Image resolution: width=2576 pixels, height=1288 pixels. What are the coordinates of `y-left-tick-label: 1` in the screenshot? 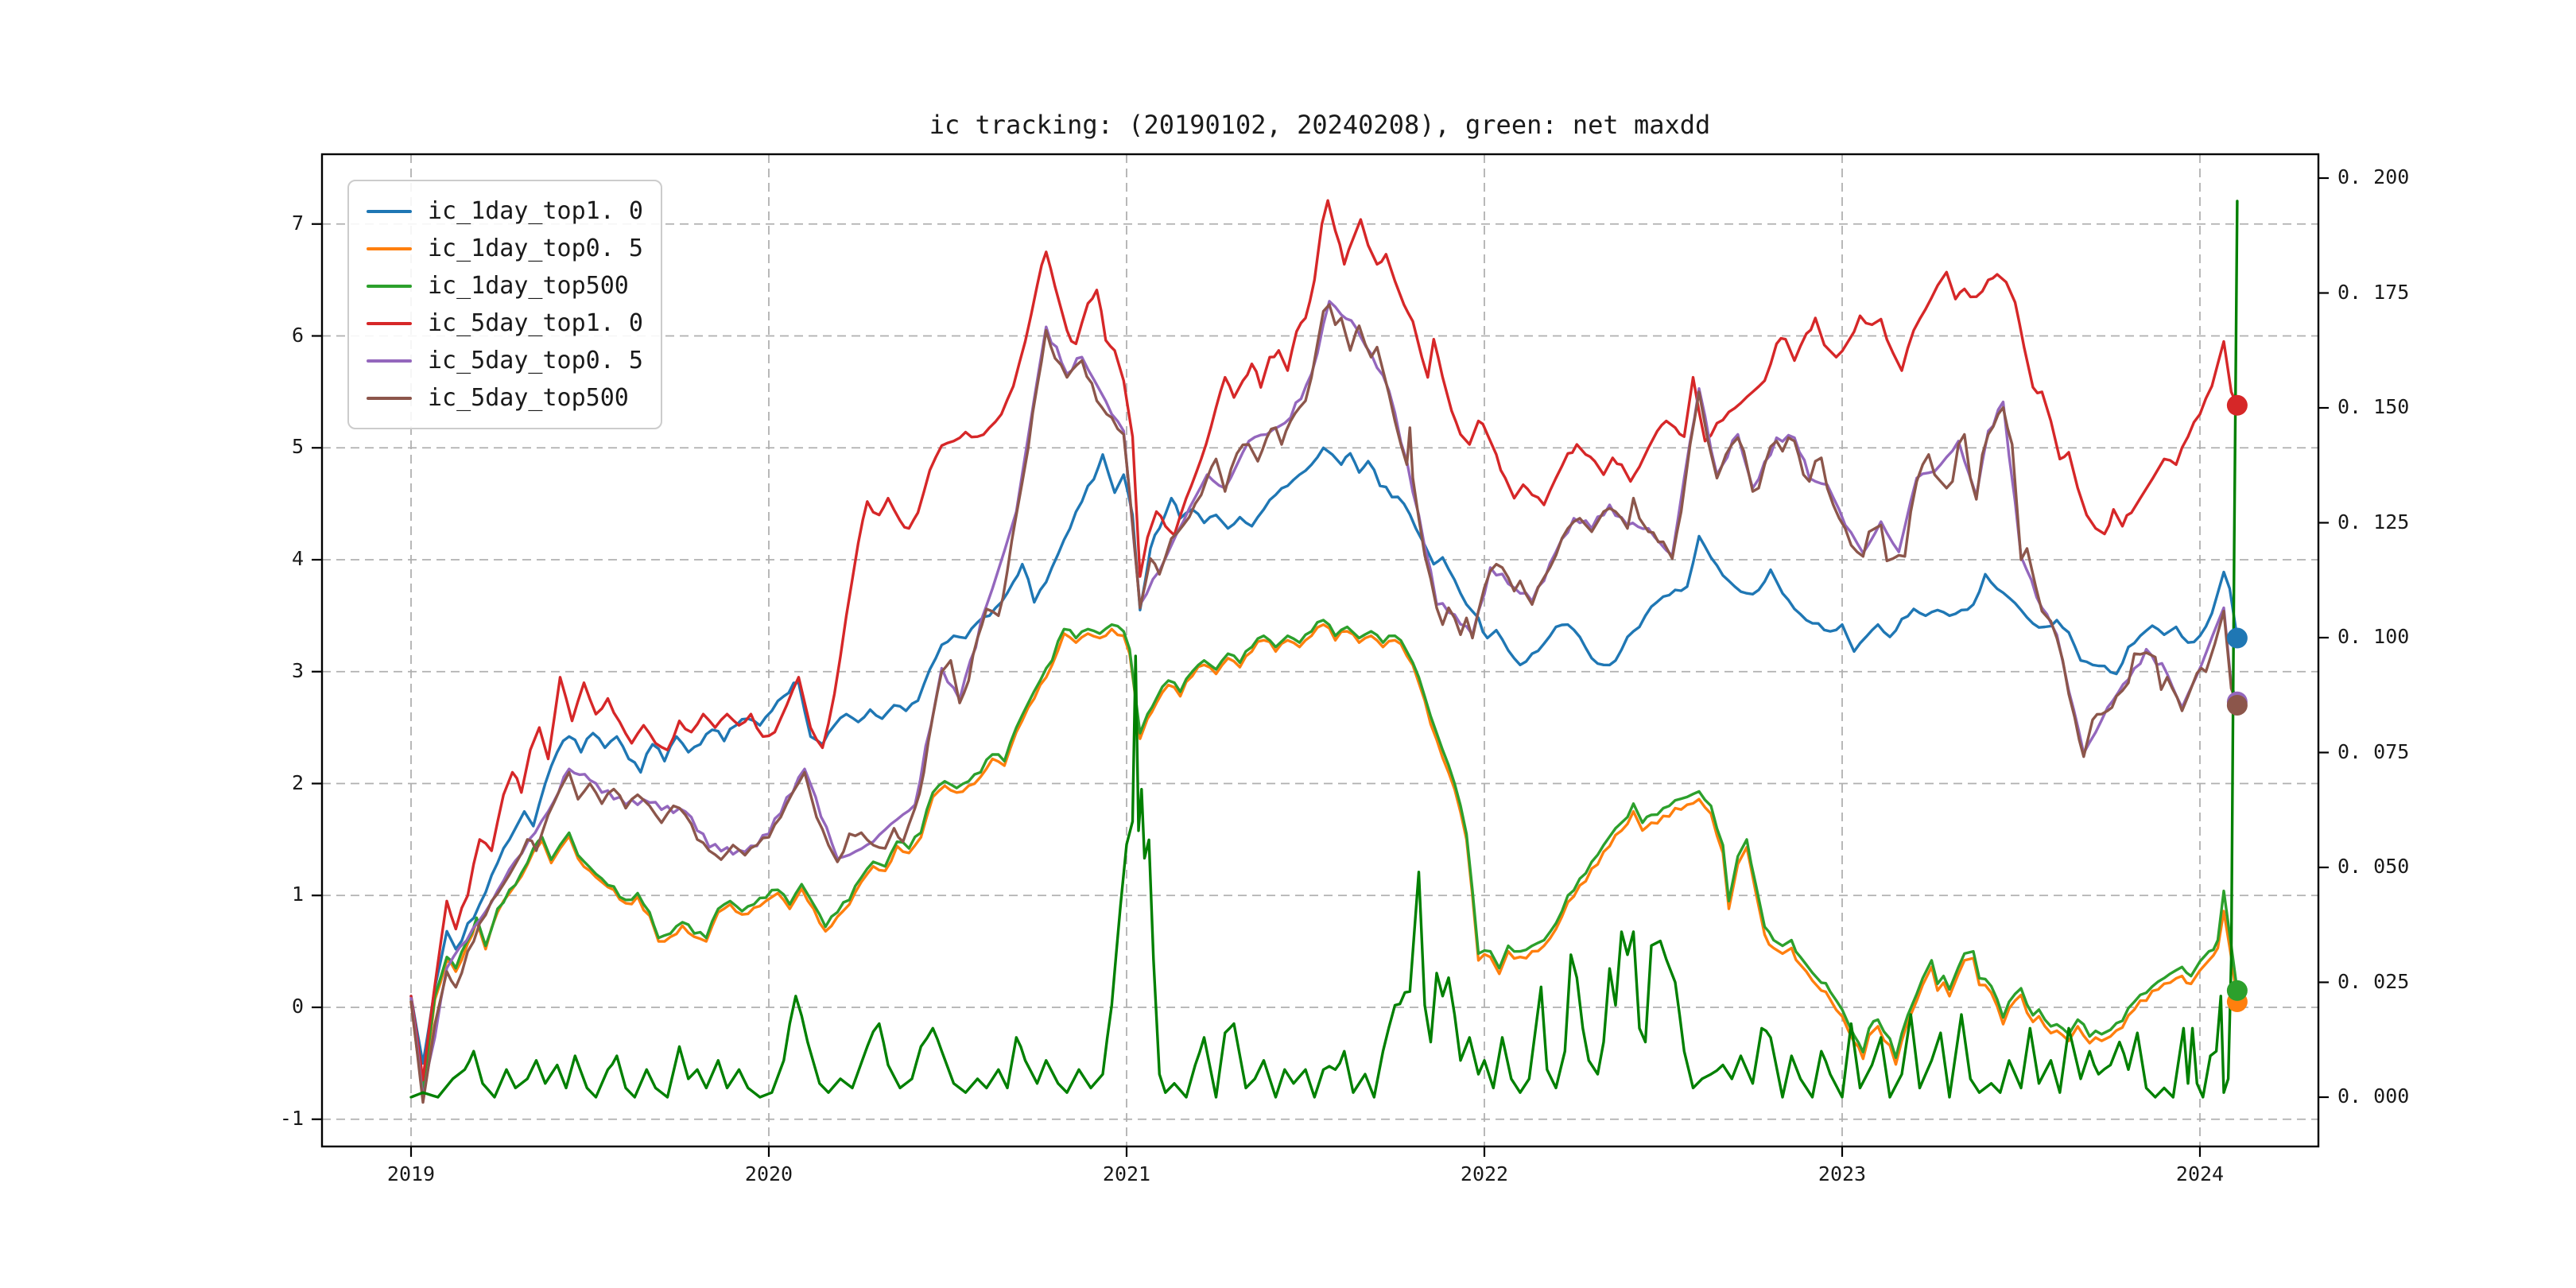 It's located at (297, 894).